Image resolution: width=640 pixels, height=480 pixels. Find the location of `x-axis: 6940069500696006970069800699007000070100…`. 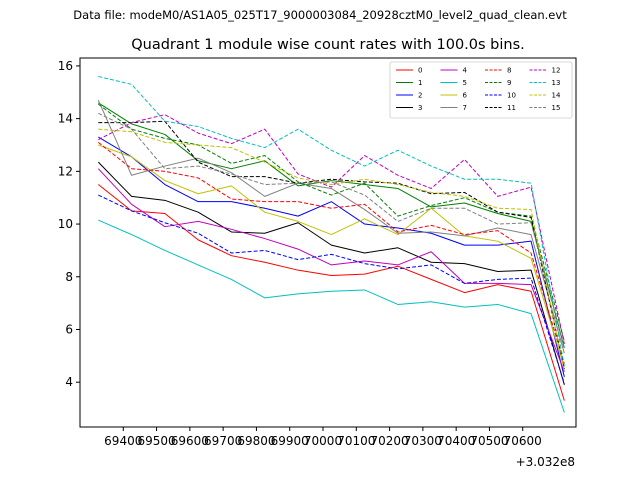

x-axis: 6940069500696006970069800699007000070100… is located at coordinates (323, 437).